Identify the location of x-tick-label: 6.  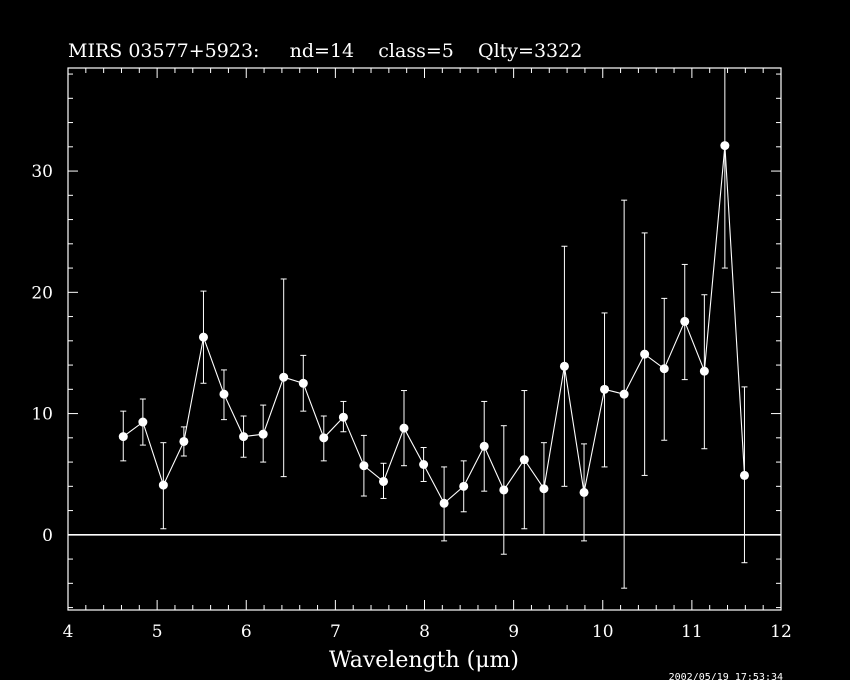
(246, 632).